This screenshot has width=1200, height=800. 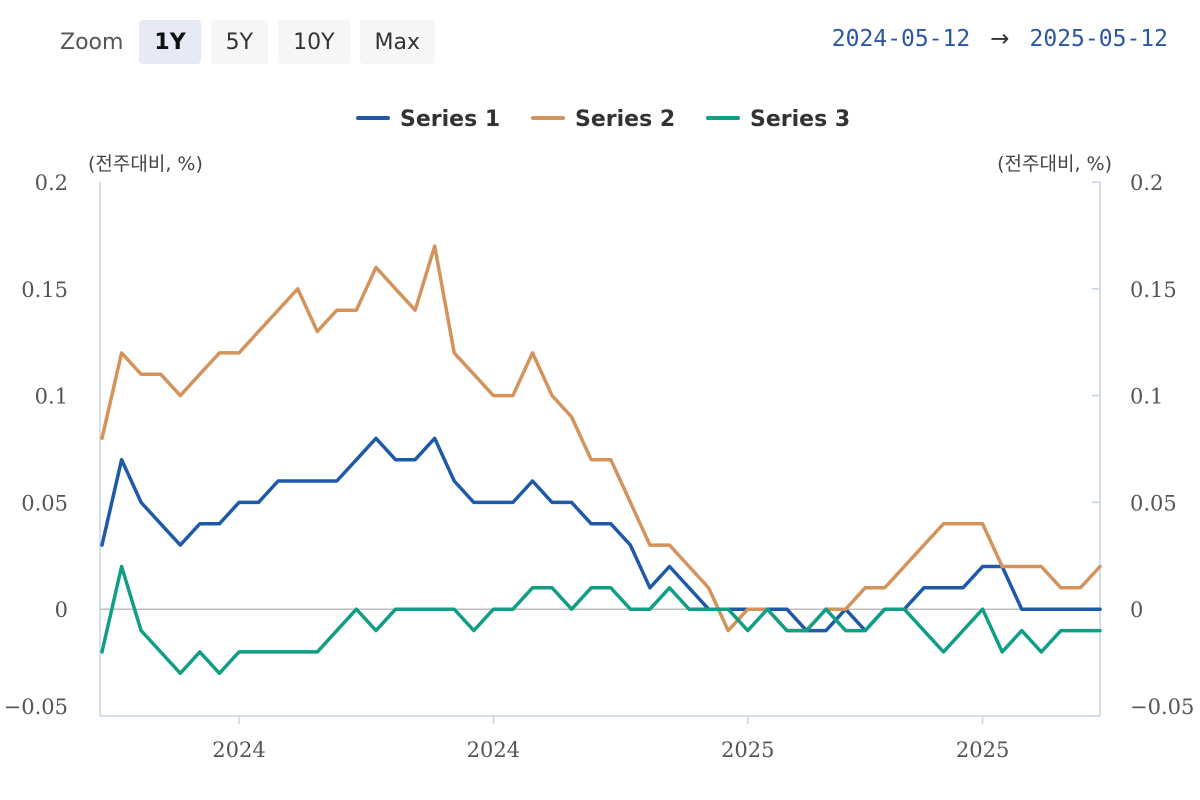 I want to click on zoom-label: Zoom, so click(x=92, y=42).